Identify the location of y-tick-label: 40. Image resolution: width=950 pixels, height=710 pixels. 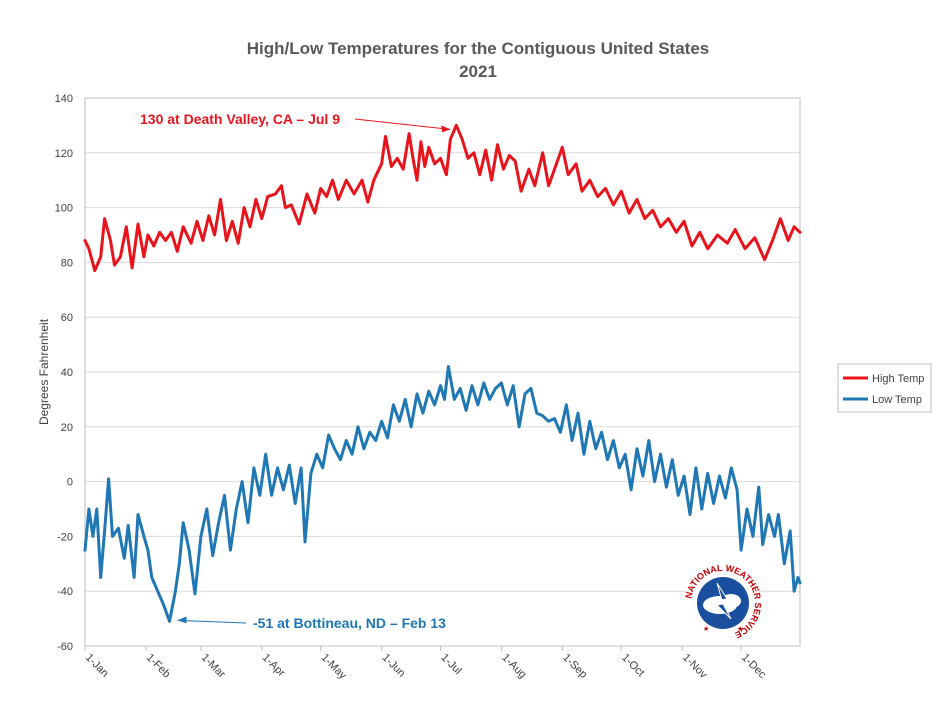
(67, 373).